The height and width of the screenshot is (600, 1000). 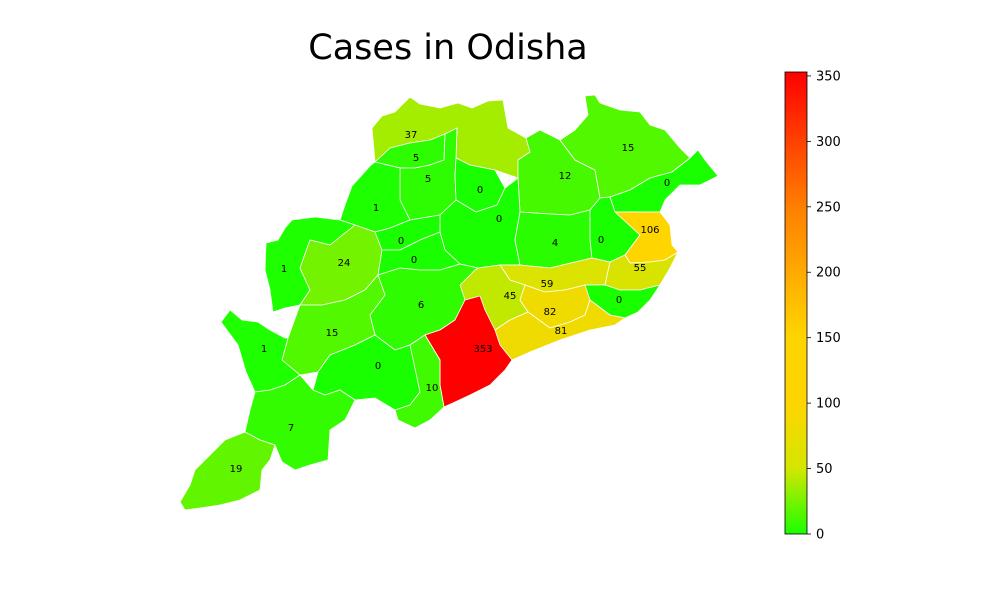 What do you see at coordinates (376, 208) in the screenshot?
I see `label-bargarh: 1` at bounding box center [376, 208].